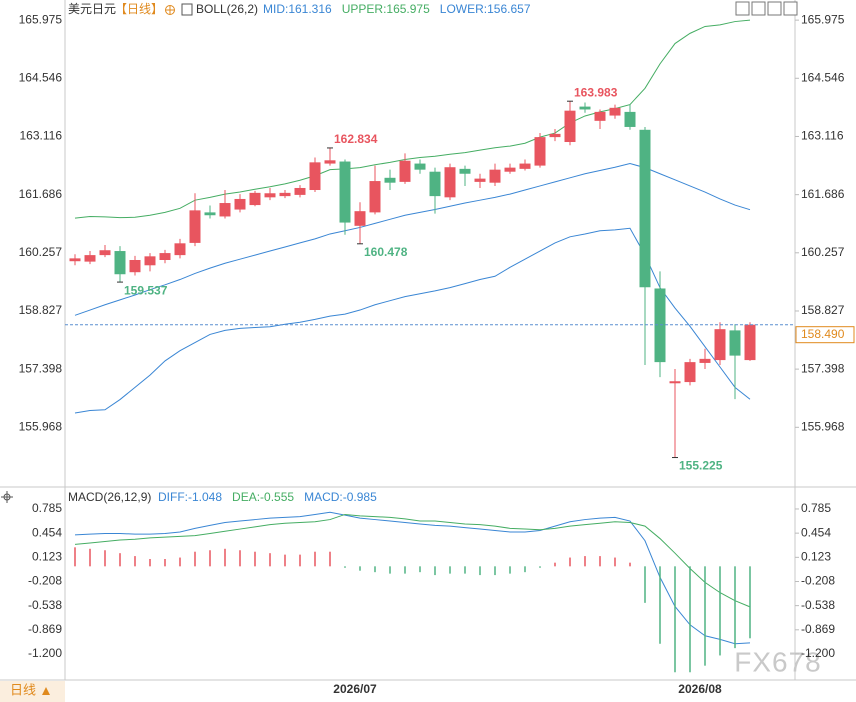 This screenshot has width=856, height=702. I want to click on legend-entry: DEA:-0.555, so click(263, 497).